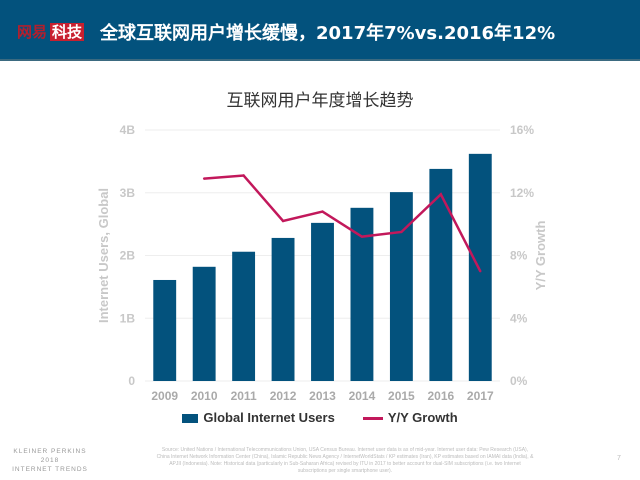  Describe the element at coordinates (322, 211) in the screenshot. I see `growth-point-2013` at that location.